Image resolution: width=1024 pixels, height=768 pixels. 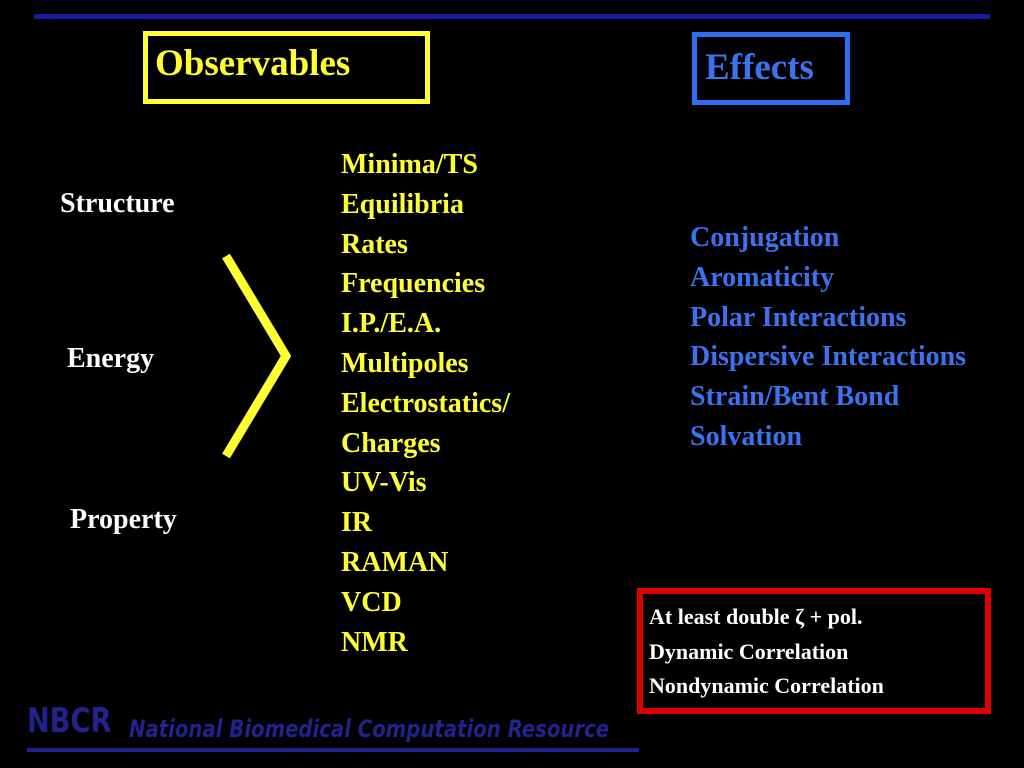 What do you see at coordinates (762, 277) in the screenshot?
I see `effect-item: Aromaticity` at bounding box center [762, 277].